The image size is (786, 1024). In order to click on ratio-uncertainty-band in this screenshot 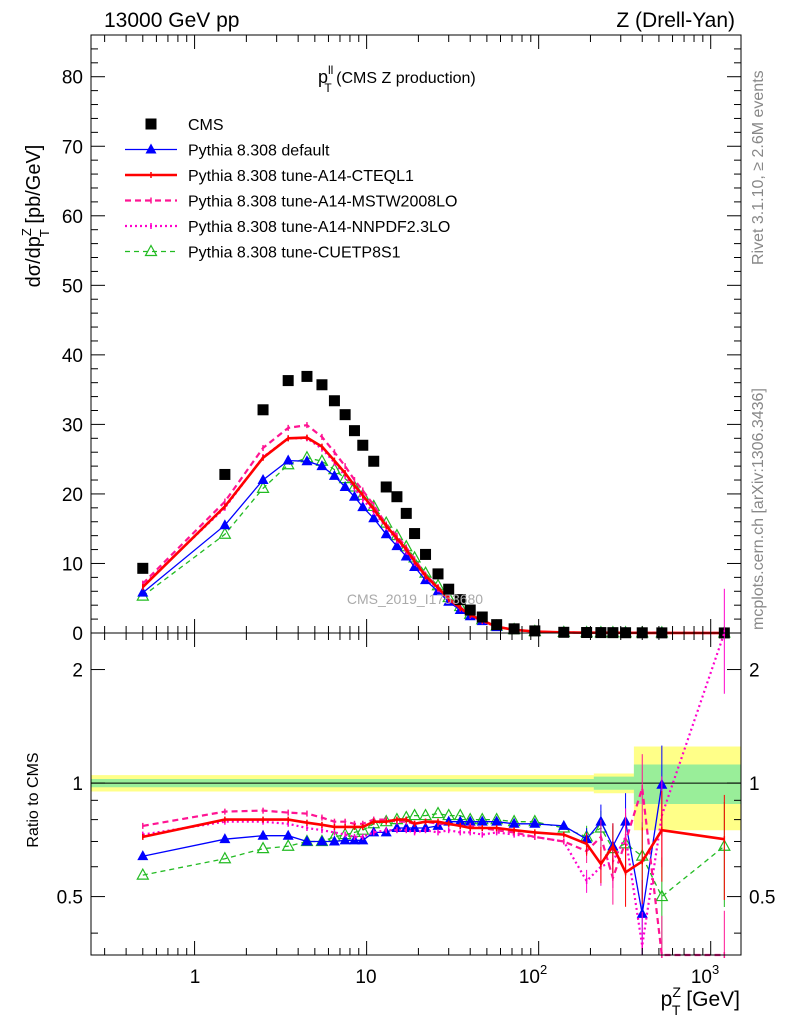, I will do `click(416, 788)`.